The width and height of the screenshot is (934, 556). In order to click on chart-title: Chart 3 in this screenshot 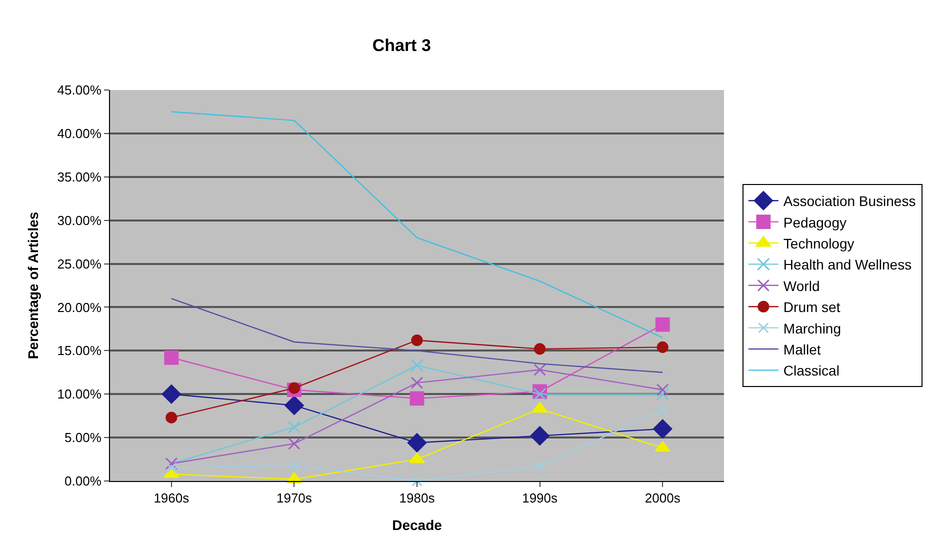, I will do `click(401, 45)`.